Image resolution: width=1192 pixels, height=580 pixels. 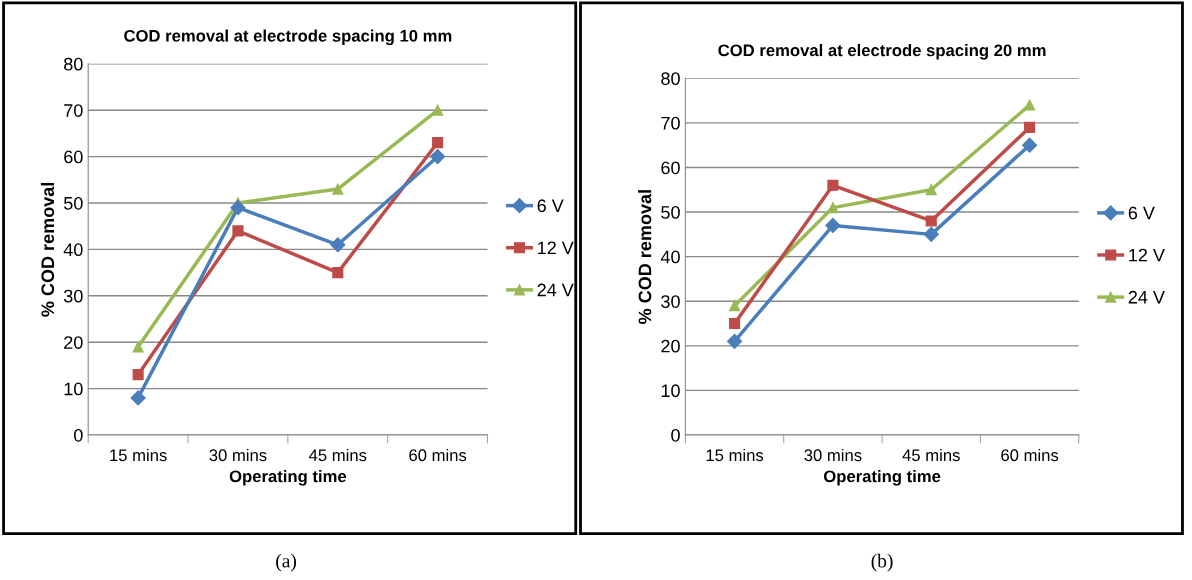 I want to click on text: (a), so click(x=286, y=562).